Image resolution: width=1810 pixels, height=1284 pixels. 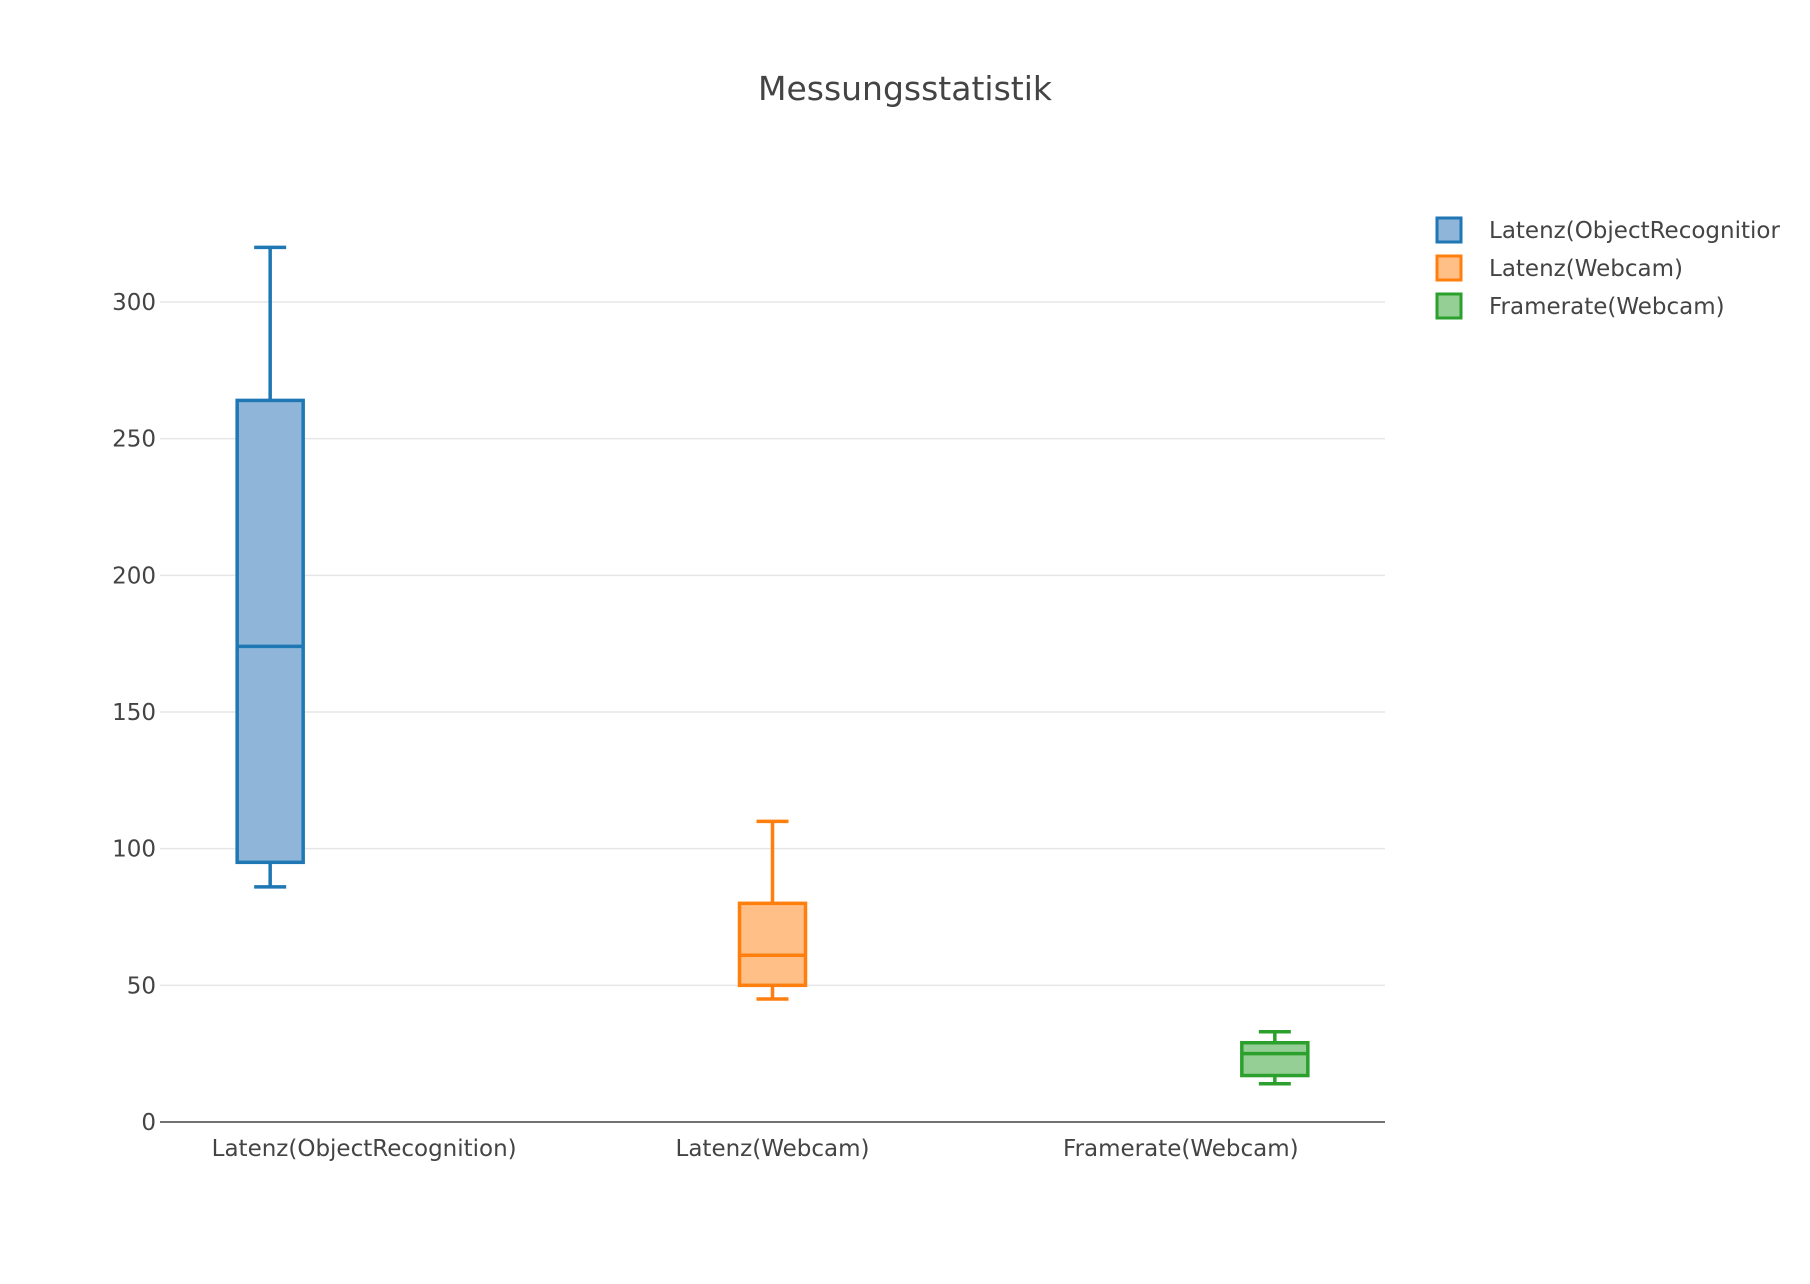 What do you see at coordinates (148, 1123) in the screenshot?
I see `y-tick-label: 0` at bounding box center [148, 1123].